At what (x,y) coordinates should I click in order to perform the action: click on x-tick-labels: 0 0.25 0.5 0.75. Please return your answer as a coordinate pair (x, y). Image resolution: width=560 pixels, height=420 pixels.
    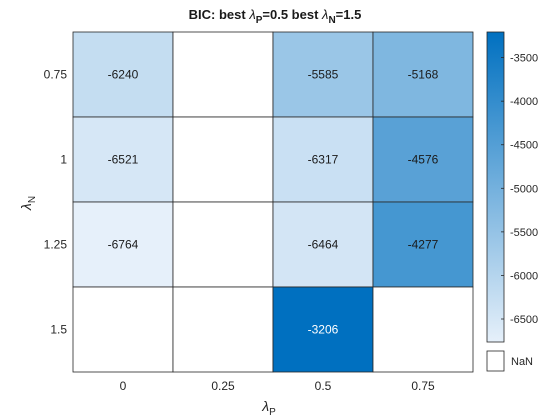
    Looking at the image, I should click on (277, 386).